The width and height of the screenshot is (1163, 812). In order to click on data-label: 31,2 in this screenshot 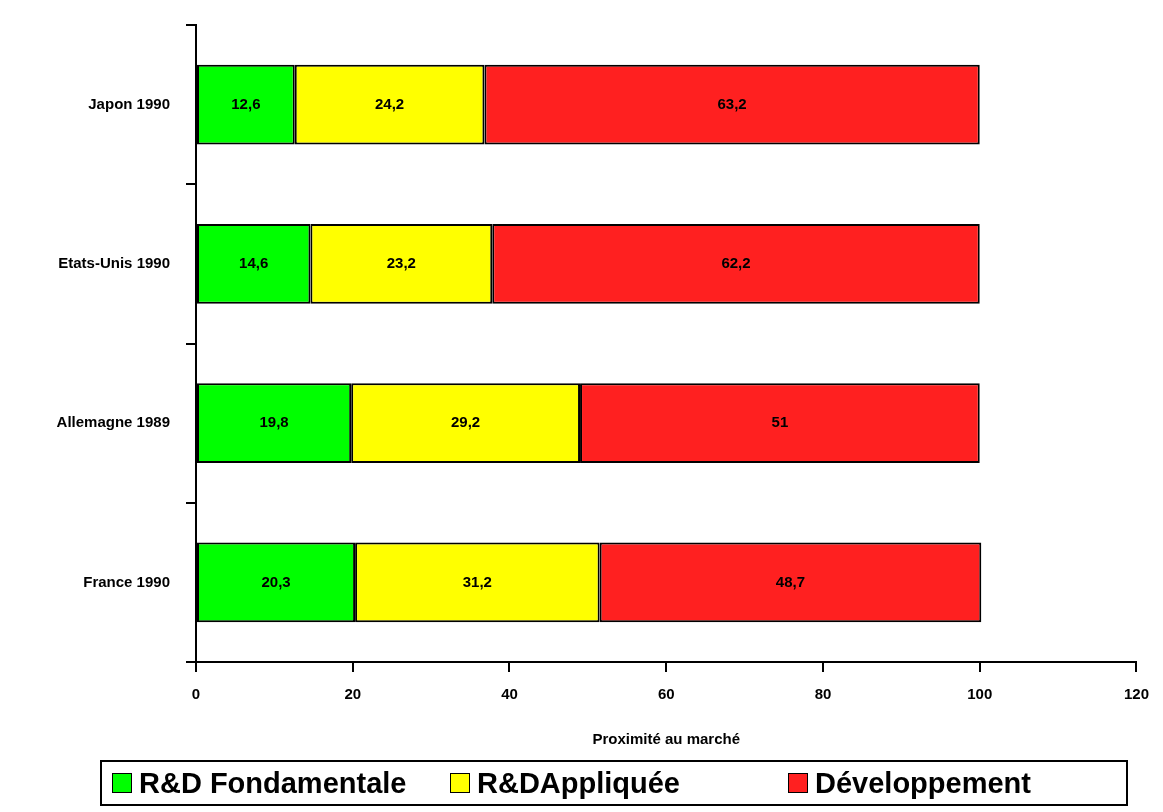, I will do `click(477, 581)`.